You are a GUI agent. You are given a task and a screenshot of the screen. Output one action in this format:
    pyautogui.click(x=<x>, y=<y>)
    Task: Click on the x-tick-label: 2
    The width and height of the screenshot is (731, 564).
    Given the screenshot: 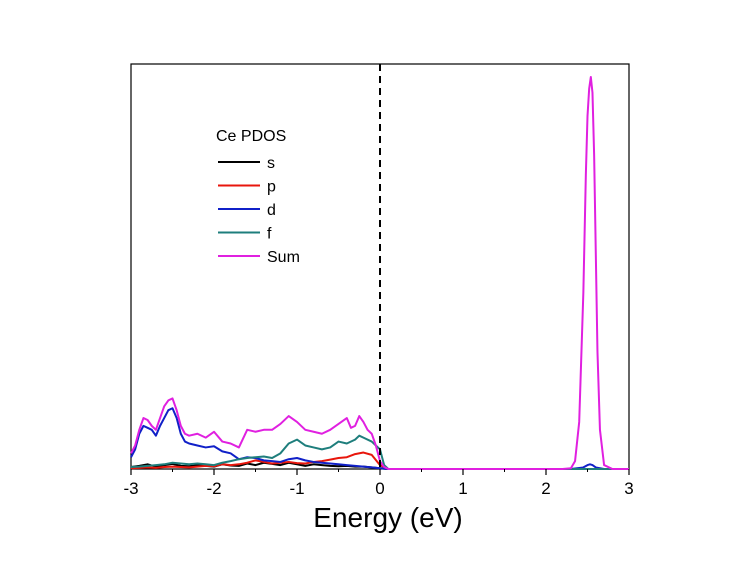 What is the action you would take?
    pyautogui.click(x=545, y=488)
    